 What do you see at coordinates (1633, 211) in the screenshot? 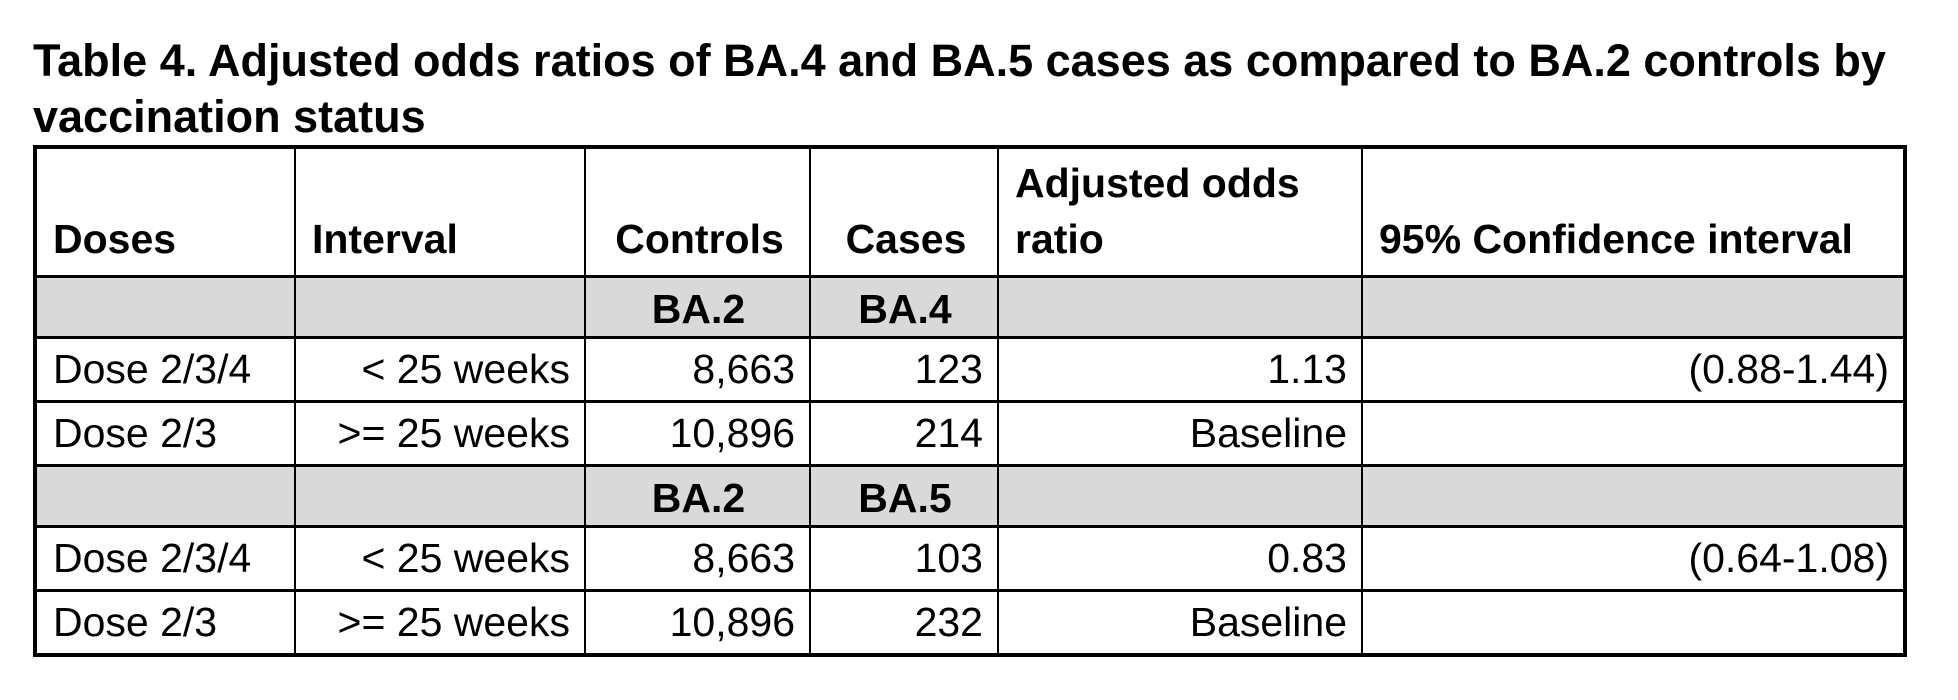
I see `column-header-confidence-interval: 95% Confidence interval` at bounding box center [1633, 211].